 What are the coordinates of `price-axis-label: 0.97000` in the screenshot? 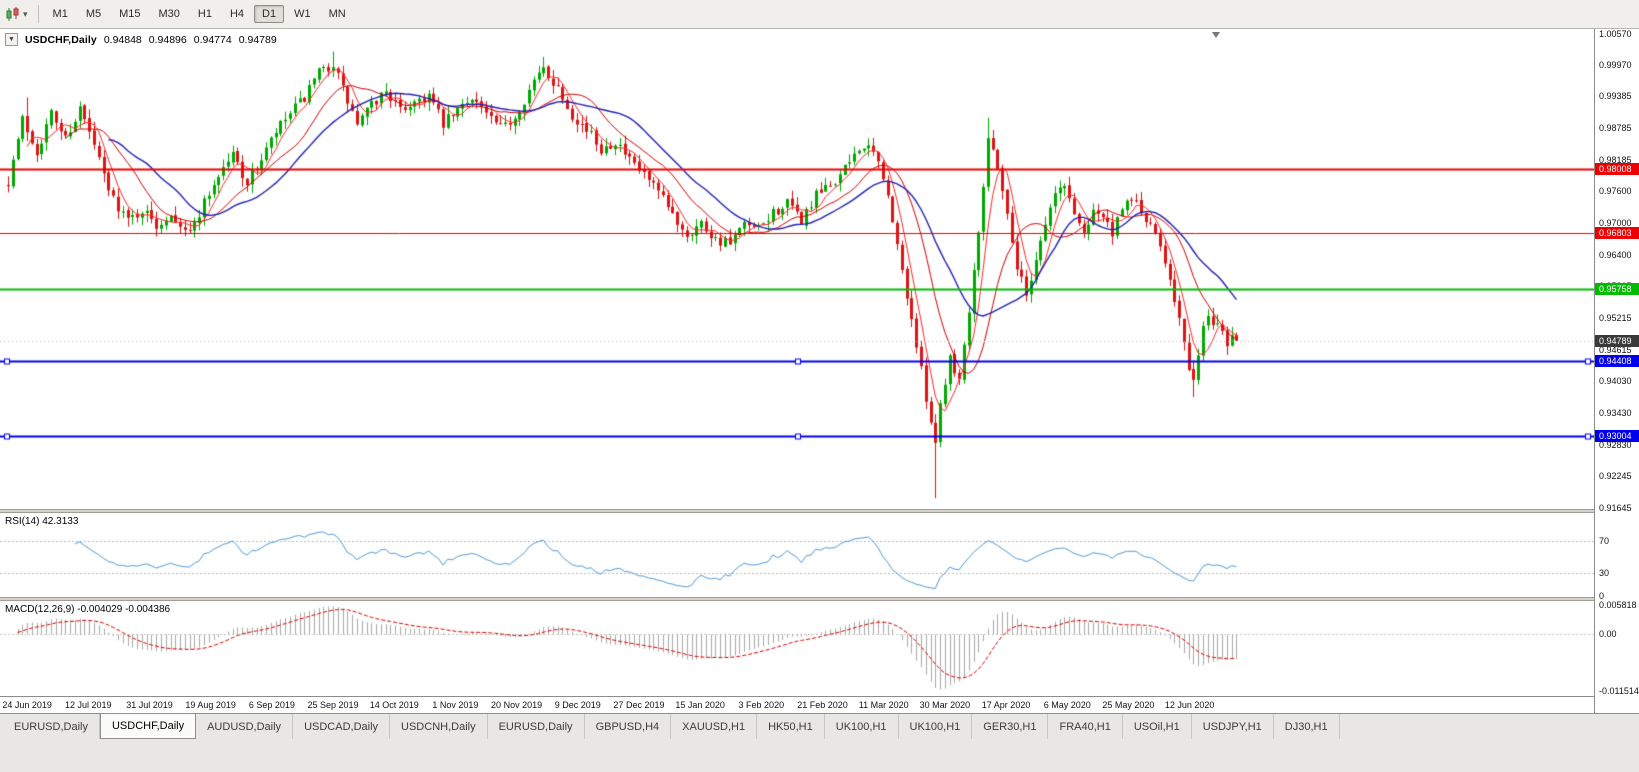 It's located at (1615, 222).